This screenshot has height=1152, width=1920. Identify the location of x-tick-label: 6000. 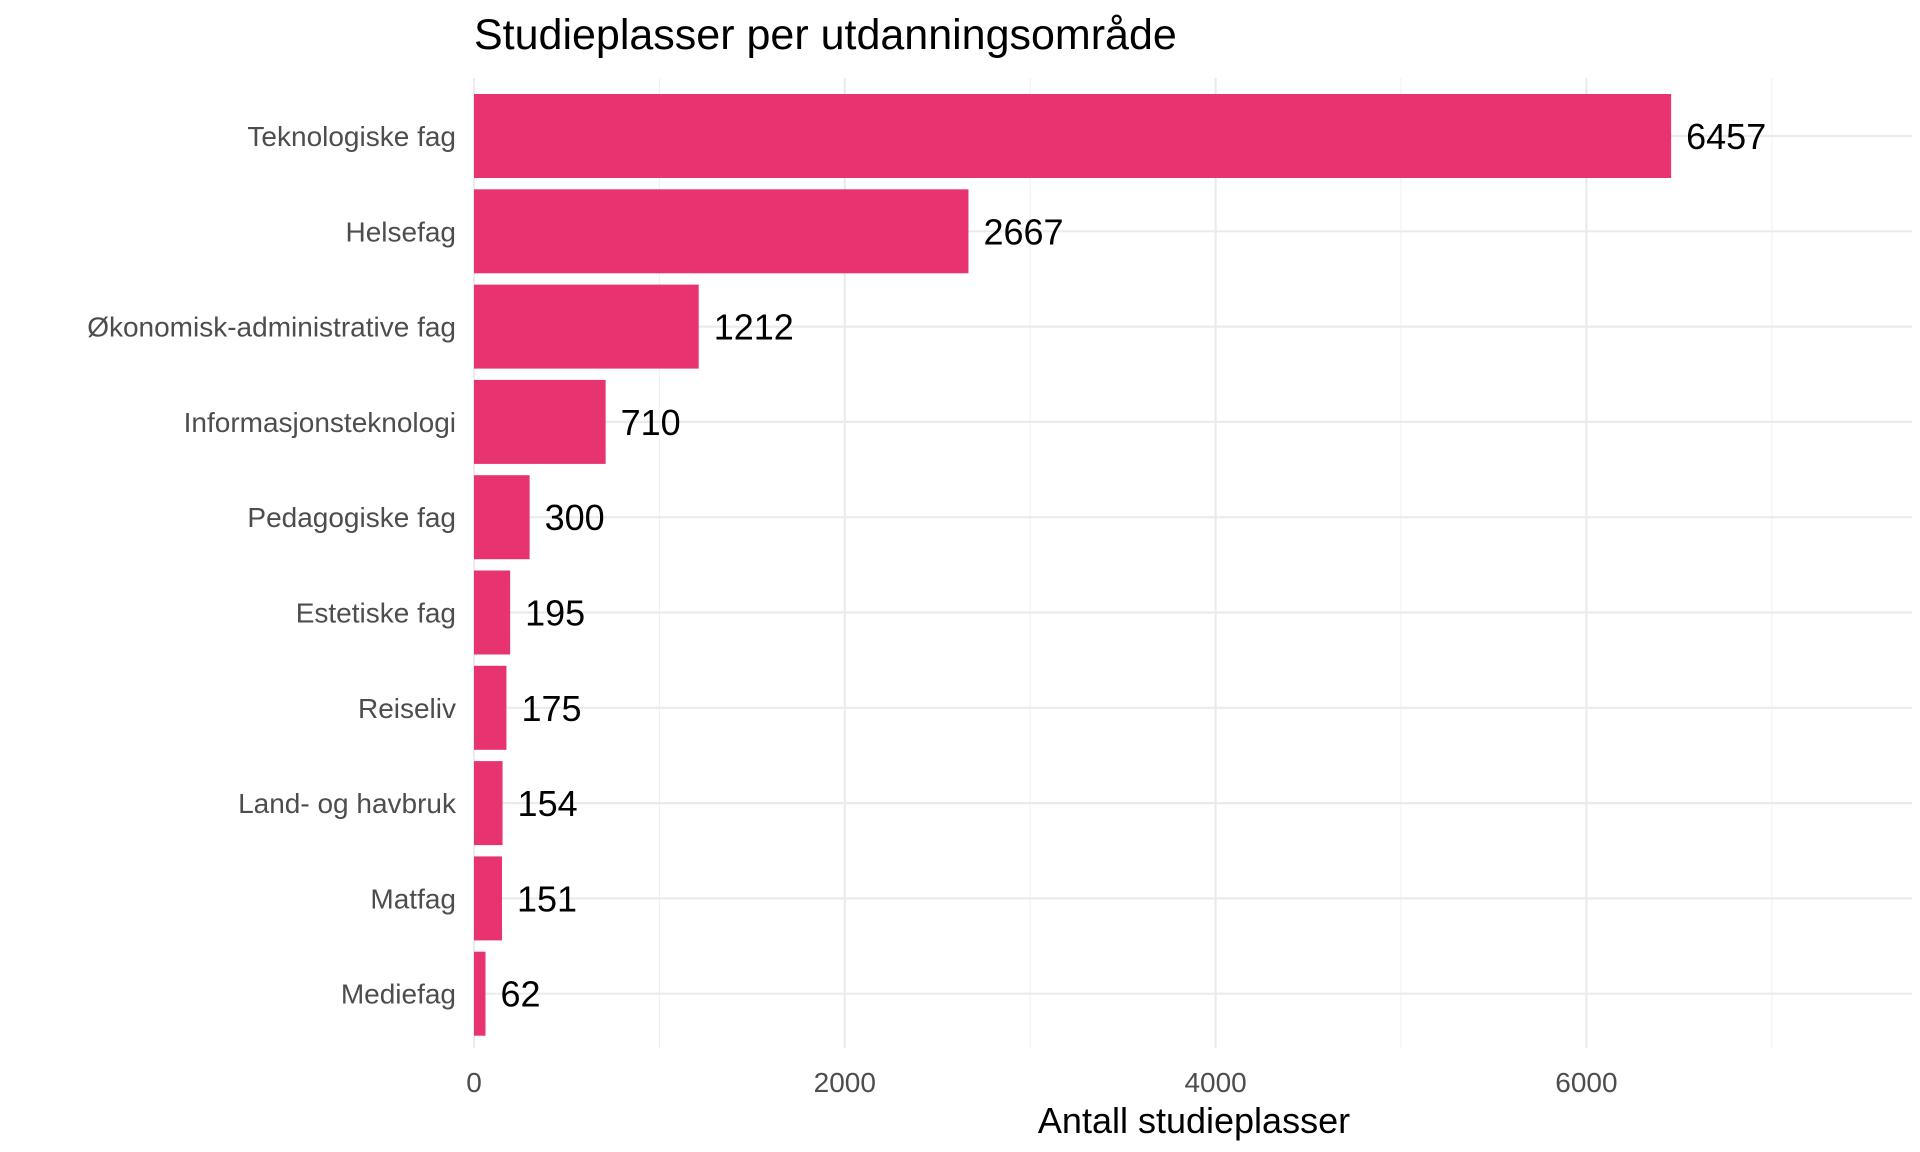
(1586, 1082).